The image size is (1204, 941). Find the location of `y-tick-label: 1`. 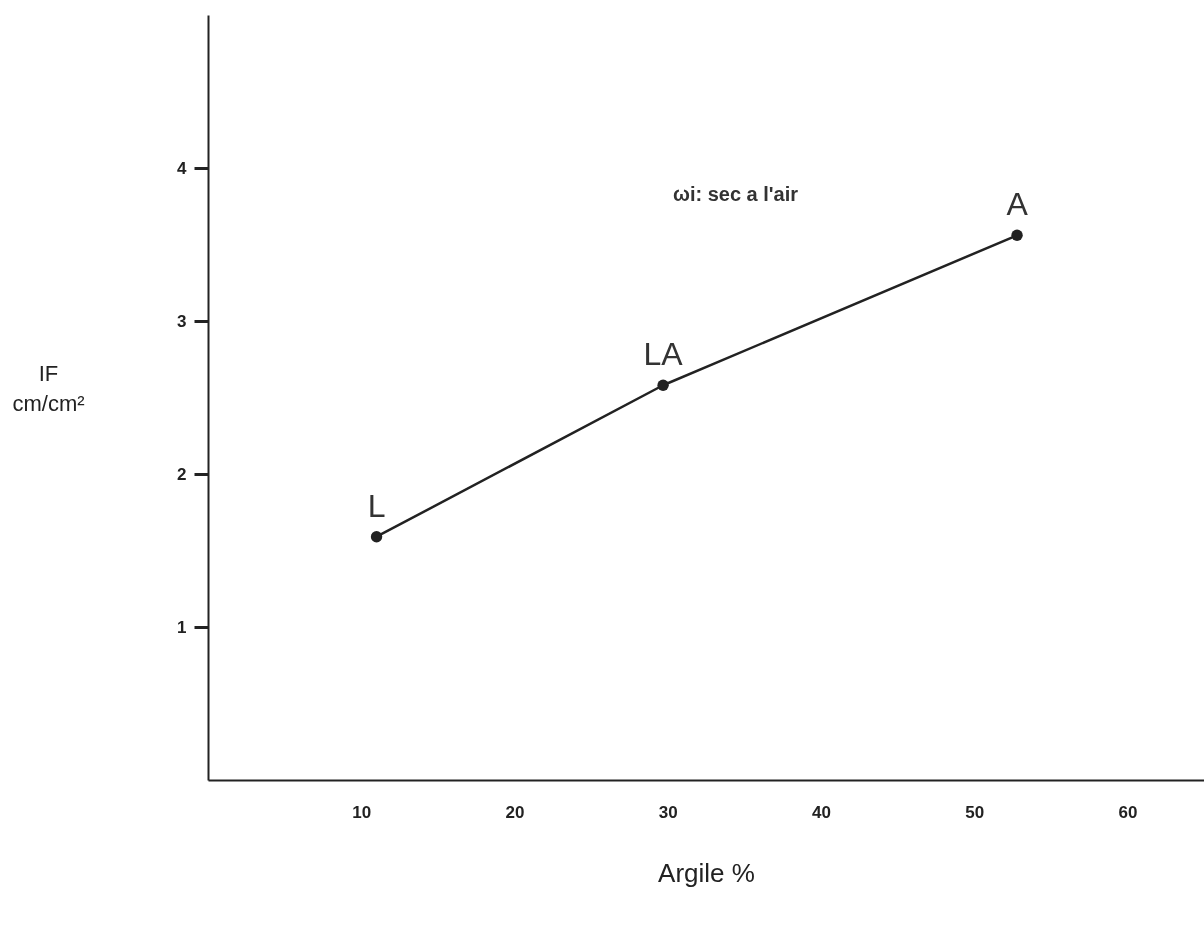

y-tick-label: 1 is located at coordinates (182, 627).